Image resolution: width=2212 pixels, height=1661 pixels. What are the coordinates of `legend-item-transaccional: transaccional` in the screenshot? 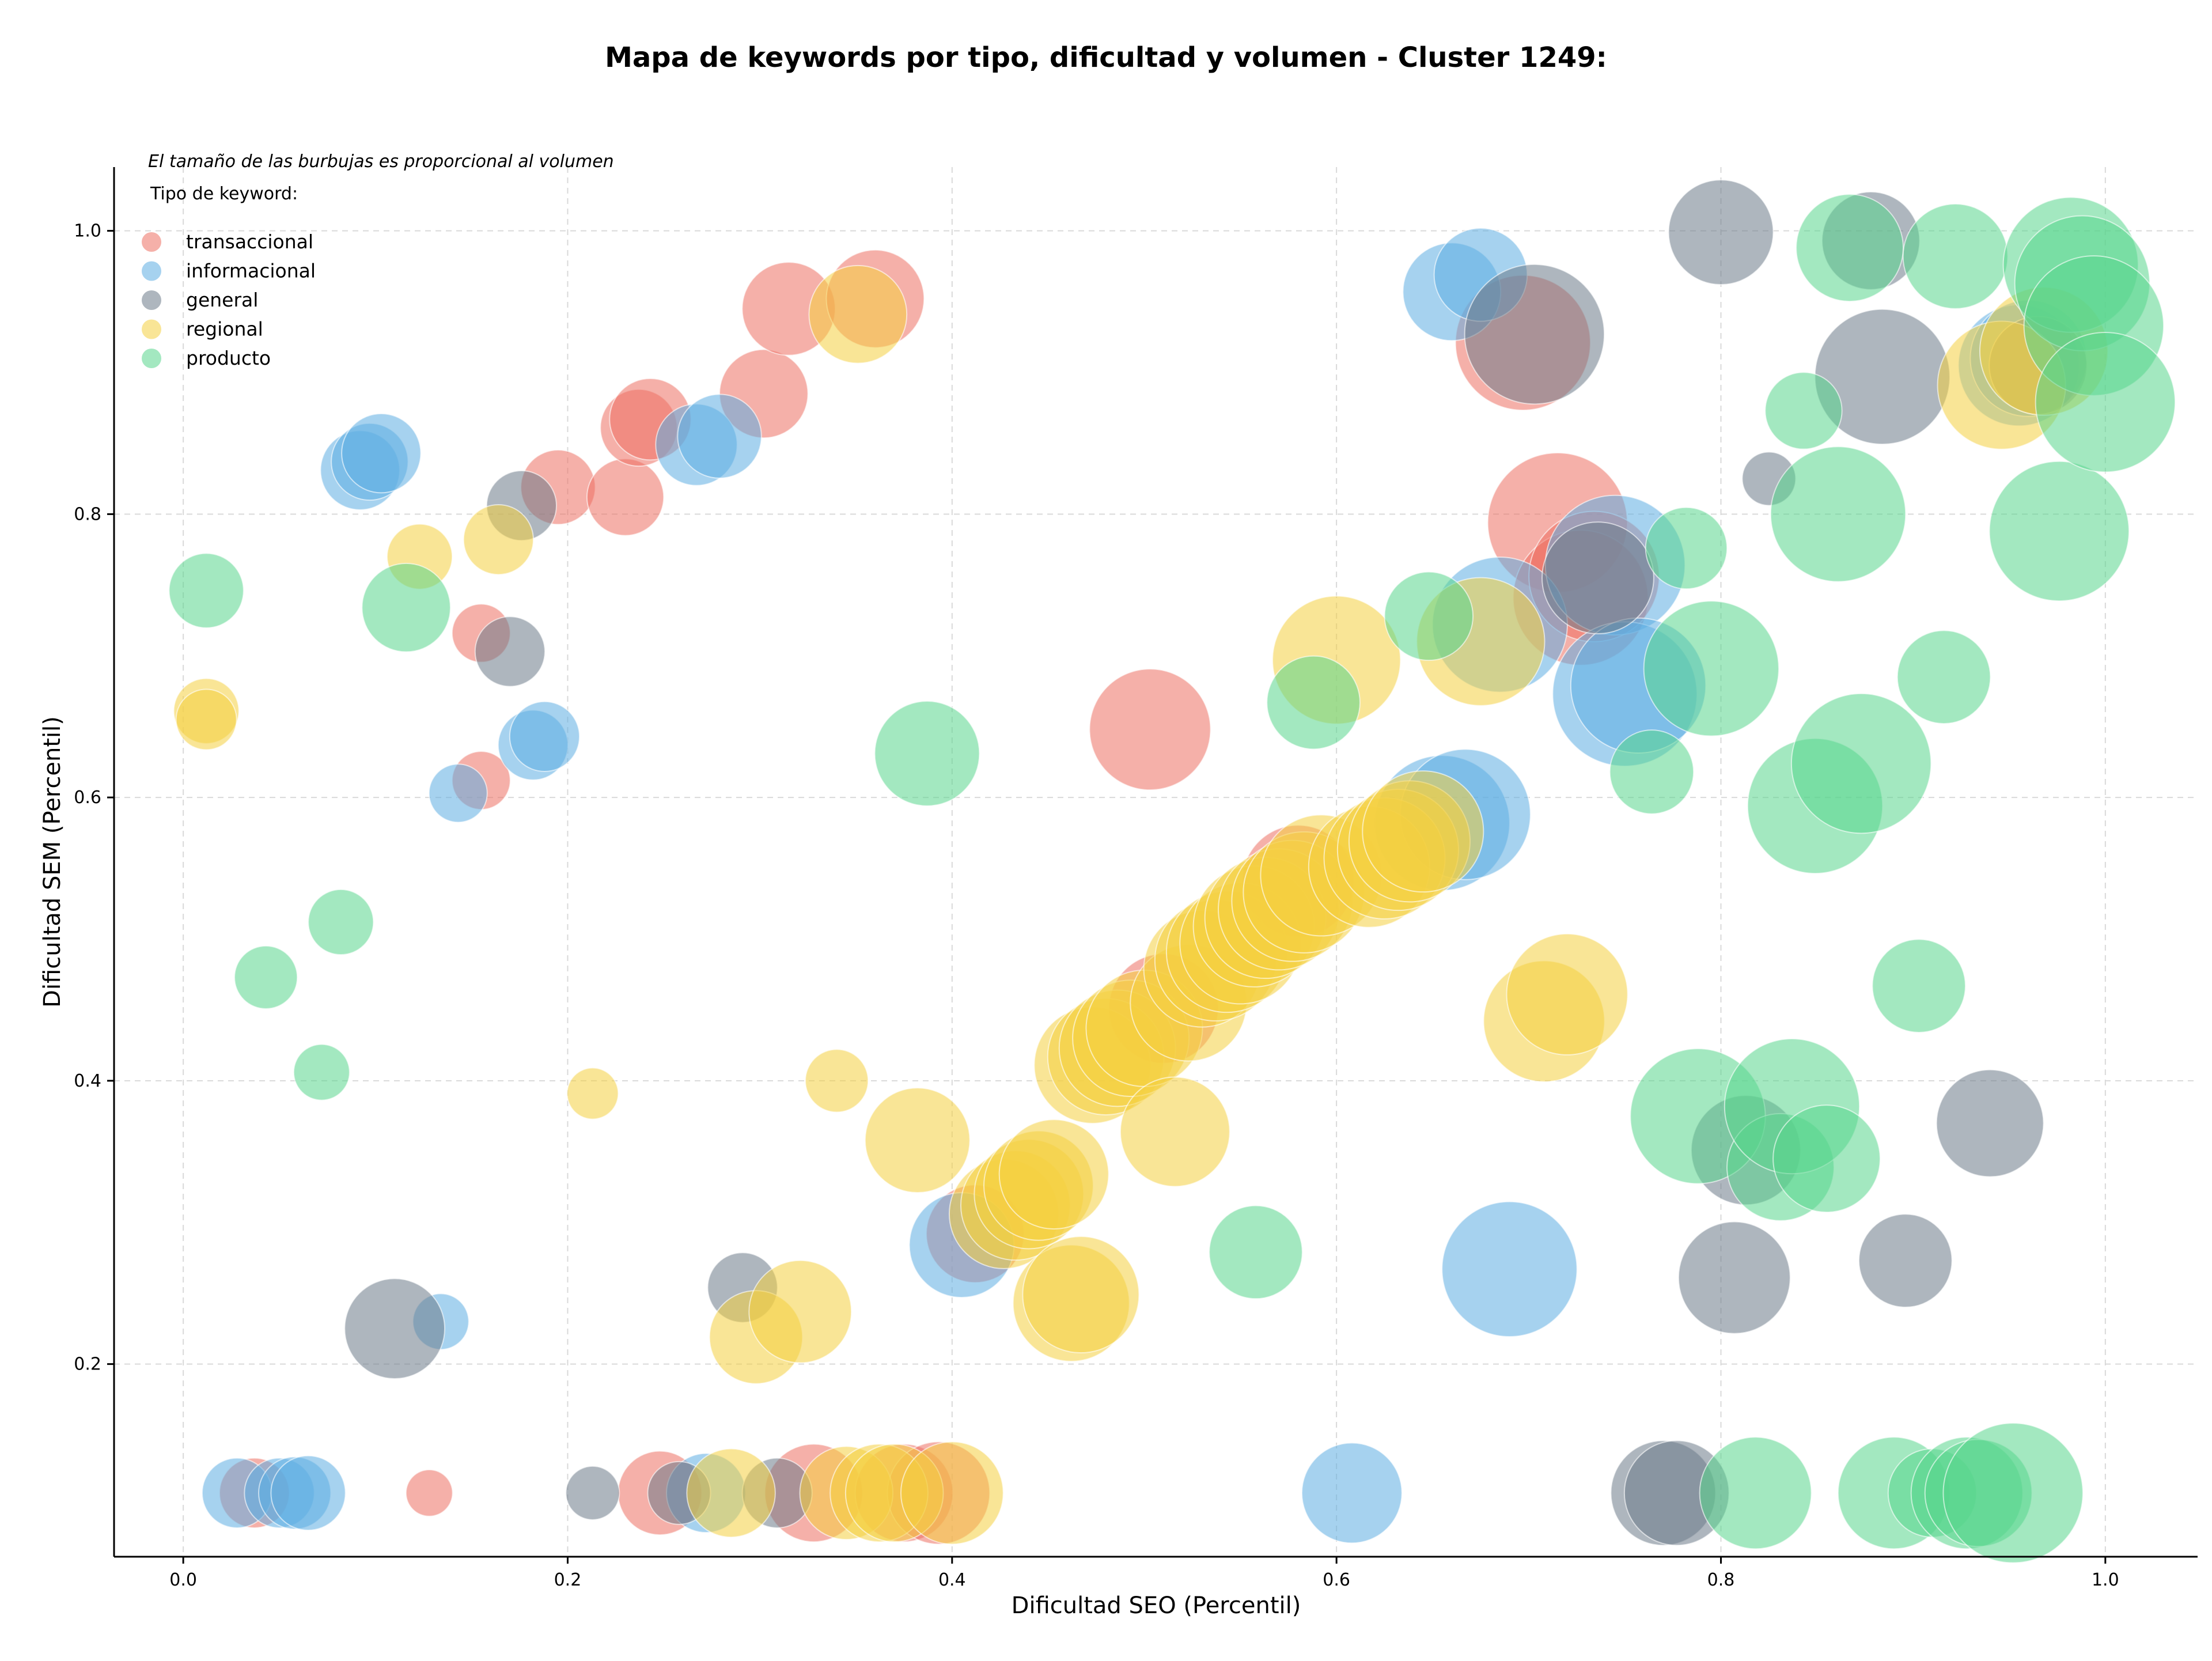 It's located at (227, 241).